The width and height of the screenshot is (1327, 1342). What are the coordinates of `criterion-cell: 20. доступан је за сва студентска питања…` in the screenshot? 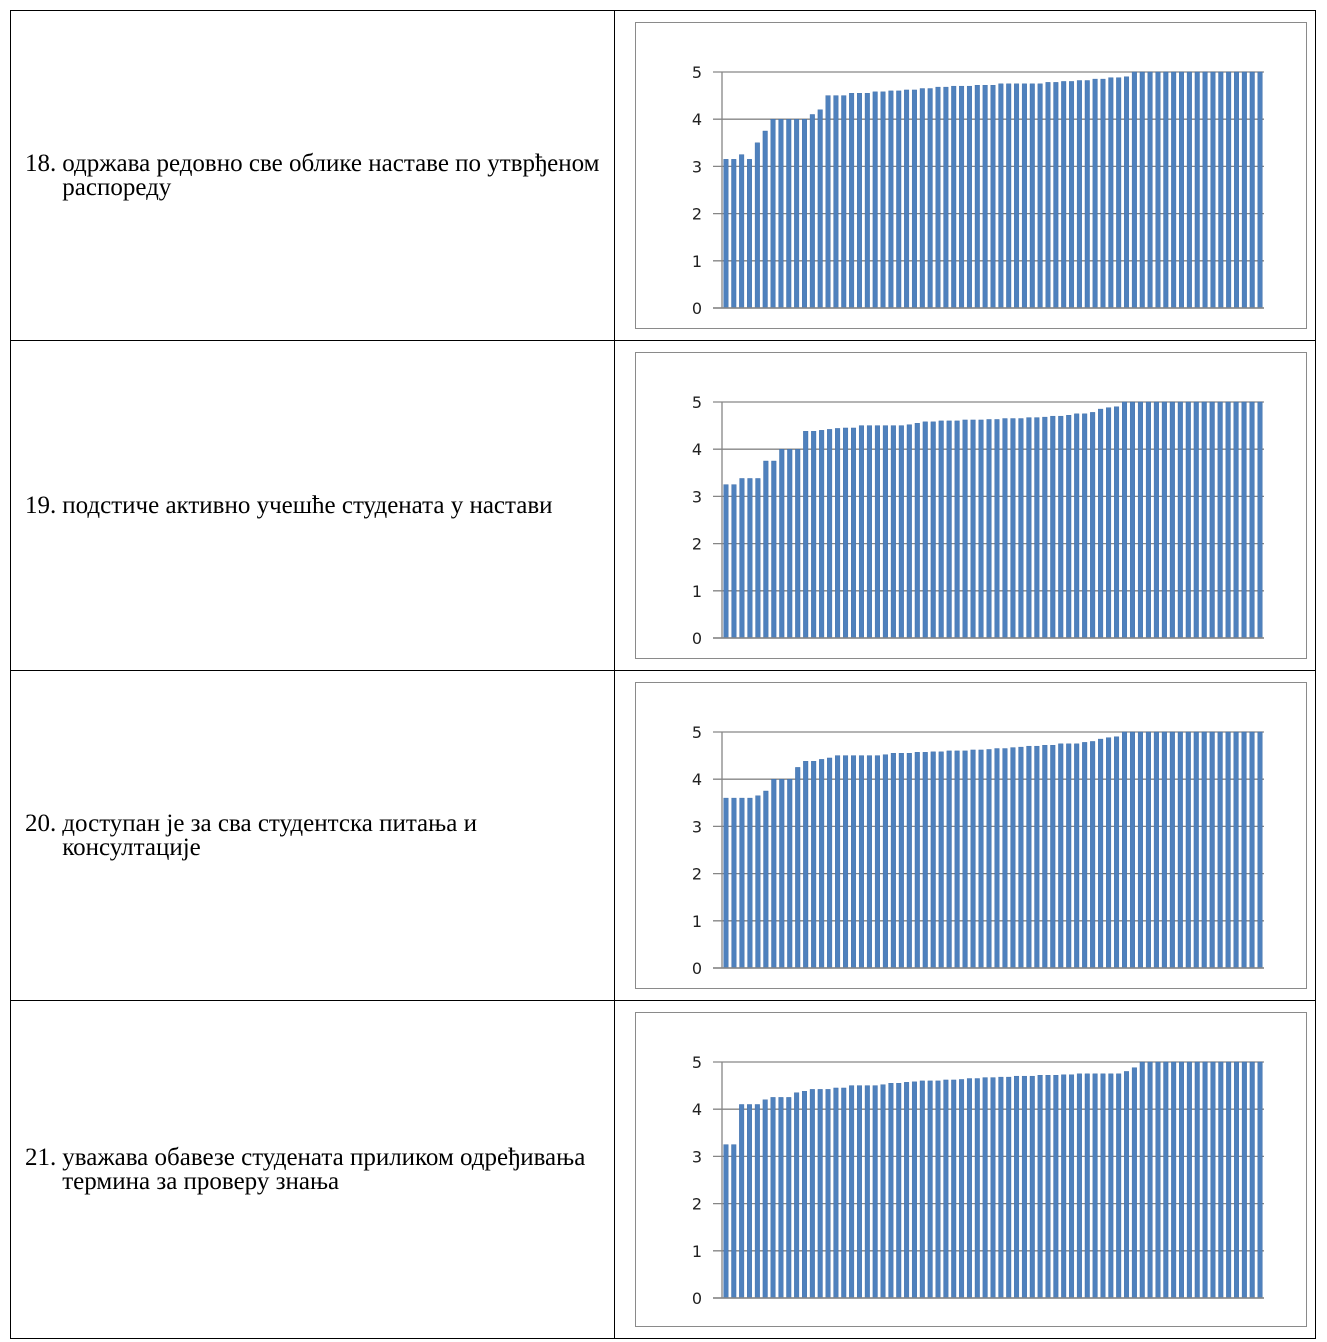 It's located at (312, 835).